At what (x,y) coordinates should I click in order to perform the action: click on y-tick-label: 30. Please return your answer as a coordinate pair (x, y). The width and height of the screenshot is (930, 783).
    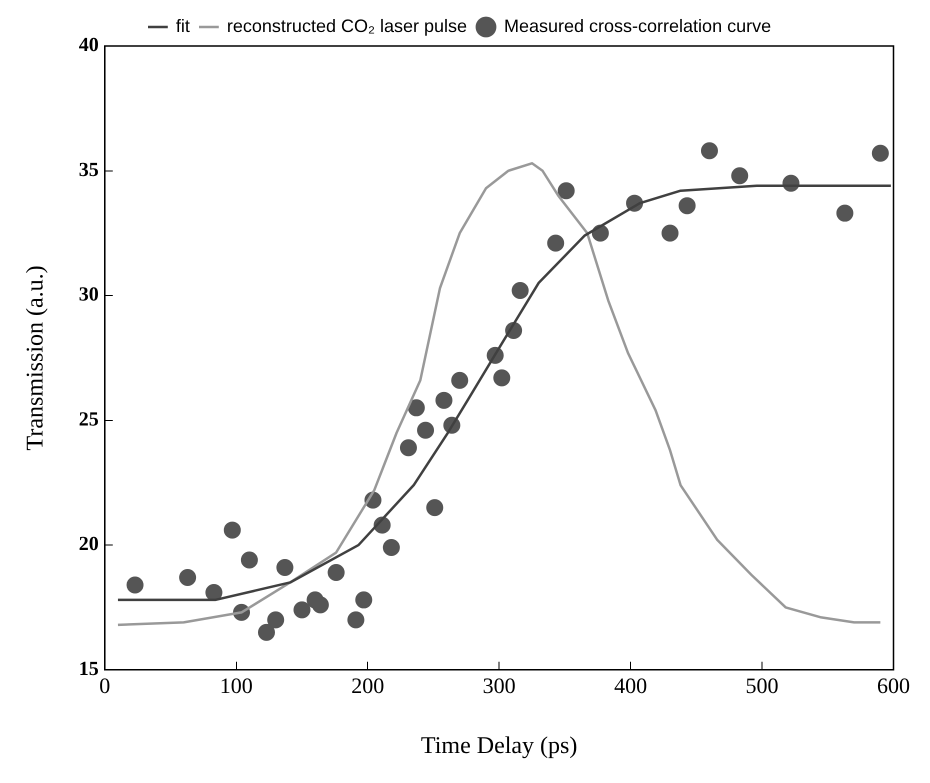
    Looking at the image, I should click on (88, 295).